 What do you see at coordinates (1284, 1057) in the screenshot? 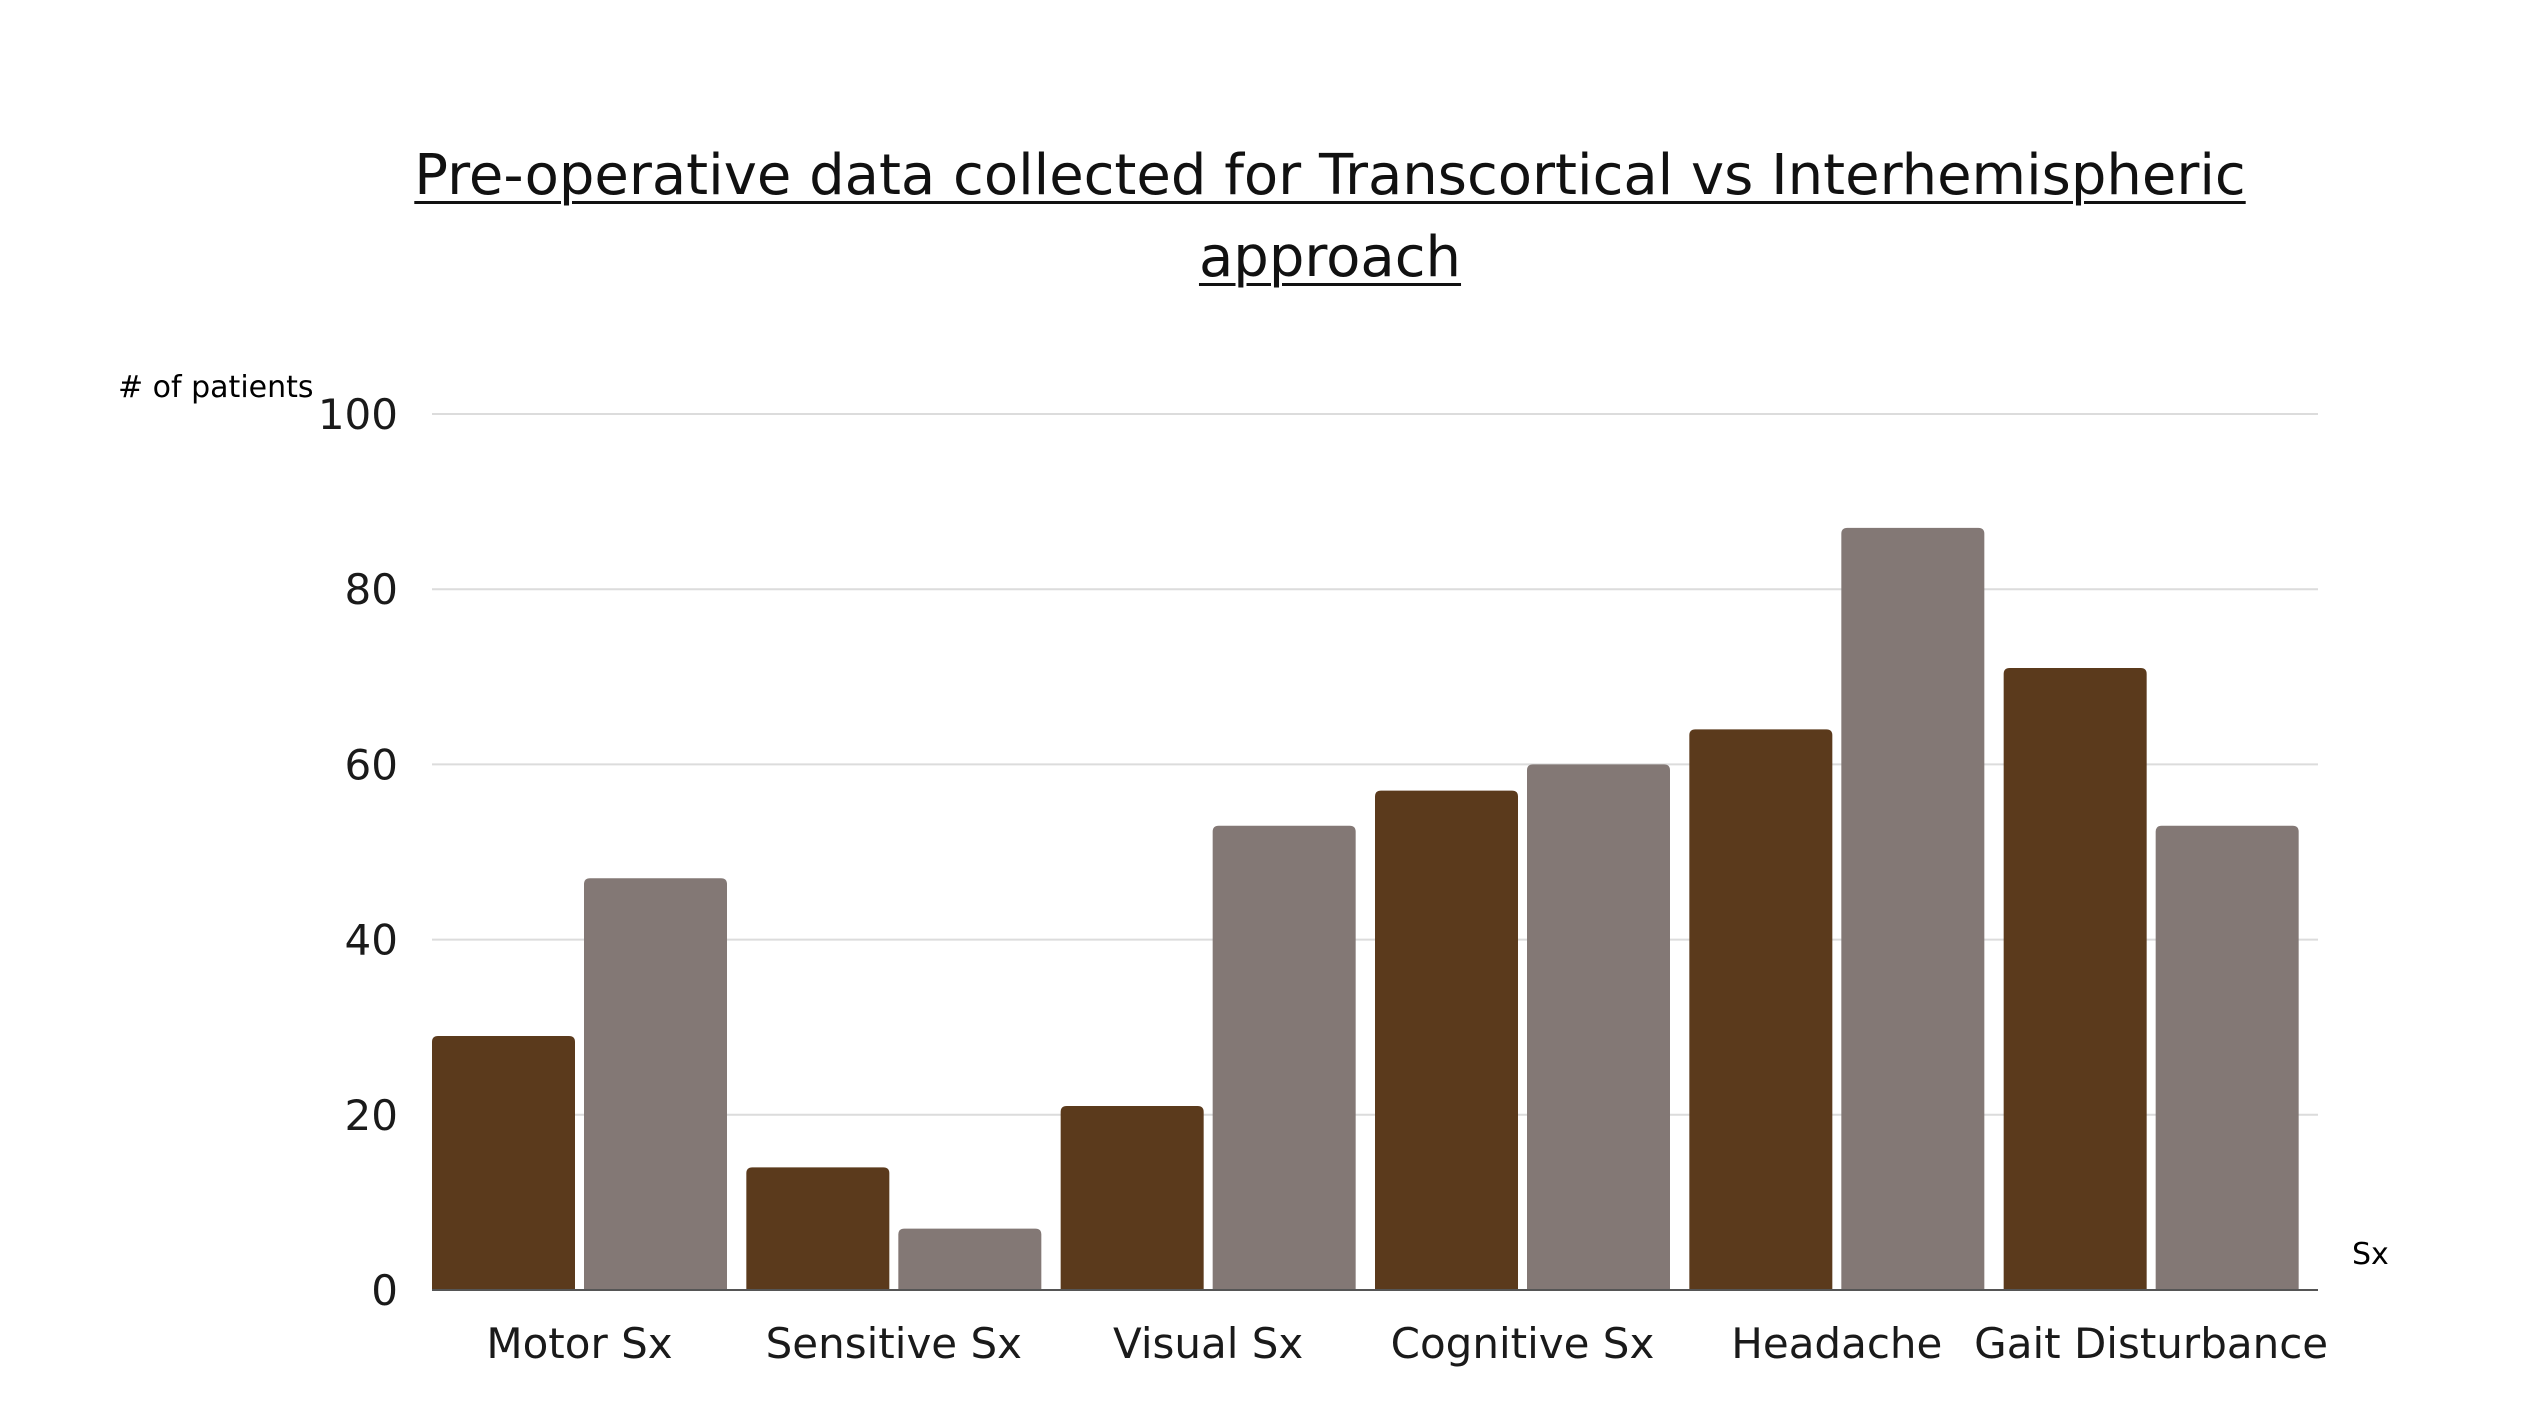
I see `bar-series-2-visual-sx` at bounding box center [1284, 1057].